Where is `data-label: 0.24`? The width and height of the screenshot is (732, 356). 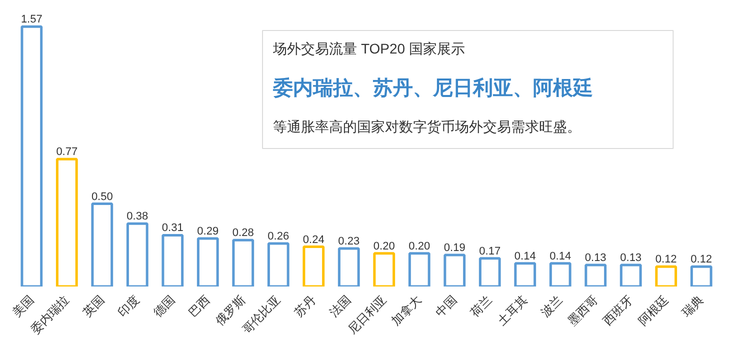 data-label: 0.24 is located at coordinates (313, 240).